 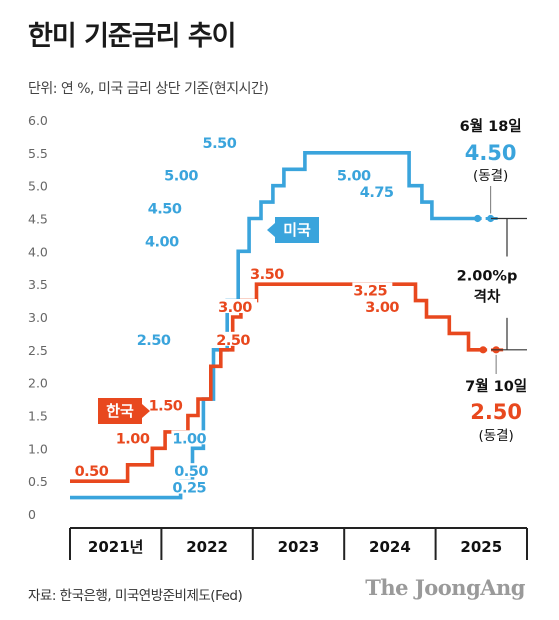 What do you see at coordinates (132, 36) in the screenshot?
I see `chart-title: 한미 기준금리 추이` at bounding box center [132, 36].